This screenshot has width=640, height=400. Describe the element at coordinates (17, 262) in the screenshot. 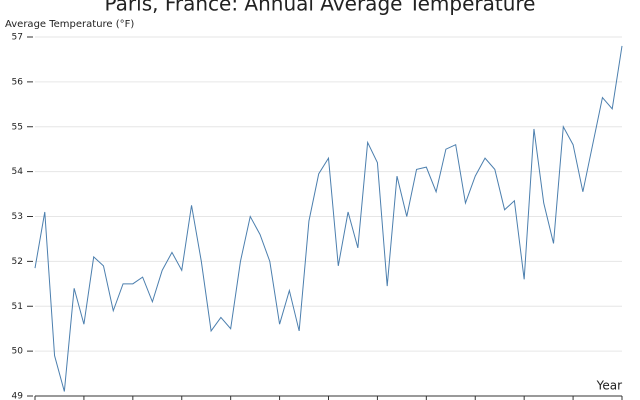

I see `y-tick-label: 52` at that location.